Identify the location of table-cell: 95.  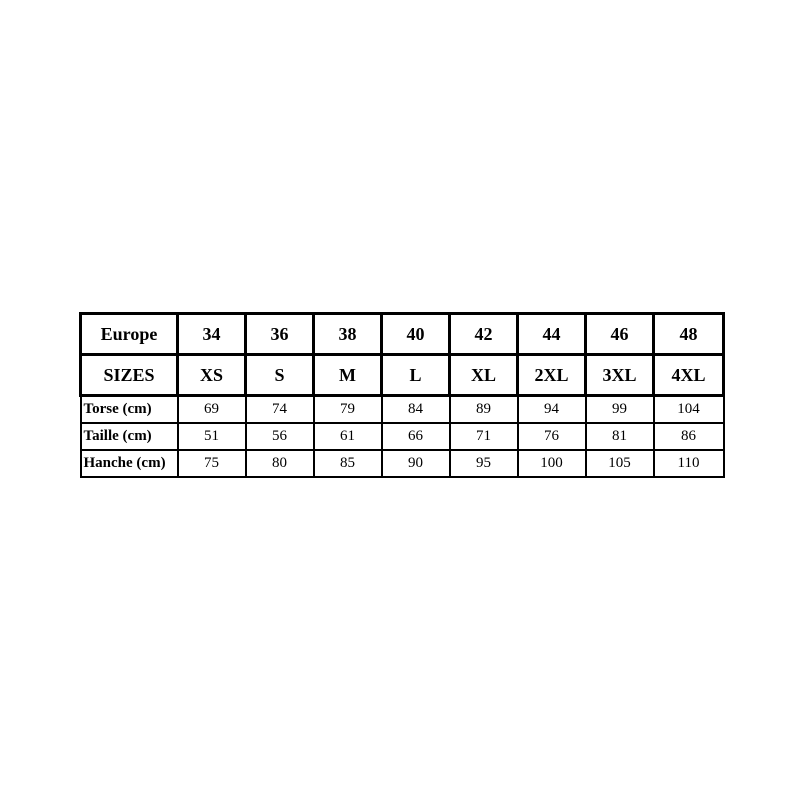
(483, 463).